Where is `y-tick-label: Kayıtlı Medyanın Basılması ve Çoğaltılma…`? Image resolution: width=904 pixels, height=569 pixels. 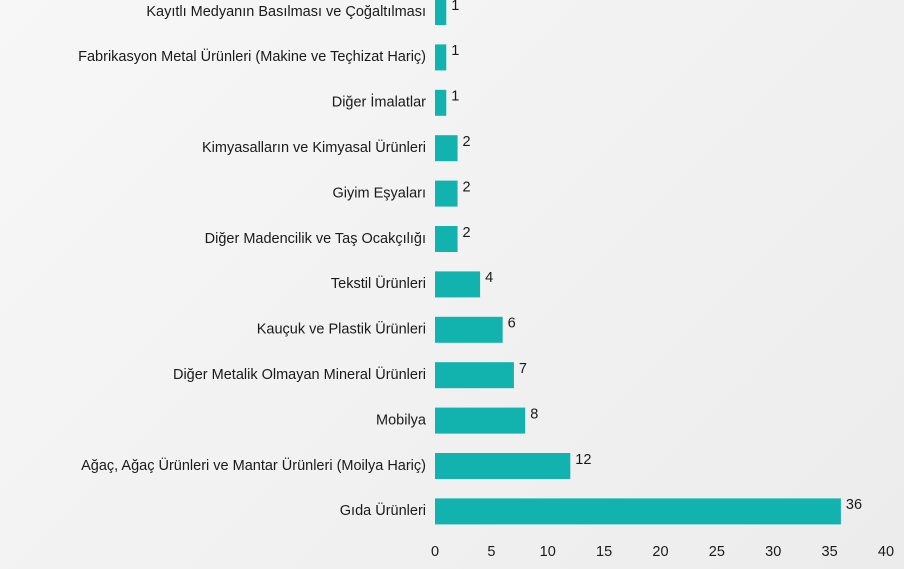
y-tick-label: Kayıtlı Medyanın Basılması ve Çoğaltılma… is located at coordinates (286, 12).